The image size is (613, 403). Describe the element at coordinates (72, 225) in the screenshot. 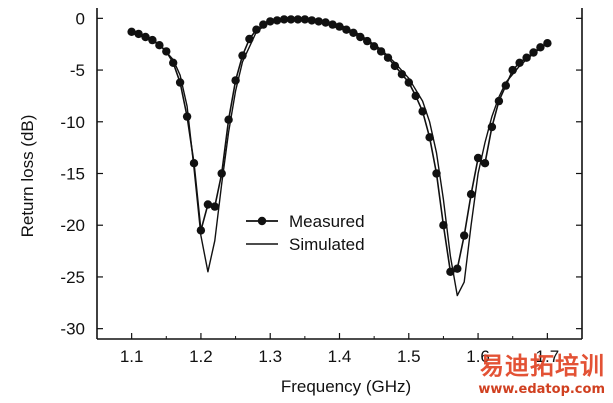

I see `y-tick-label: -20` at that location.